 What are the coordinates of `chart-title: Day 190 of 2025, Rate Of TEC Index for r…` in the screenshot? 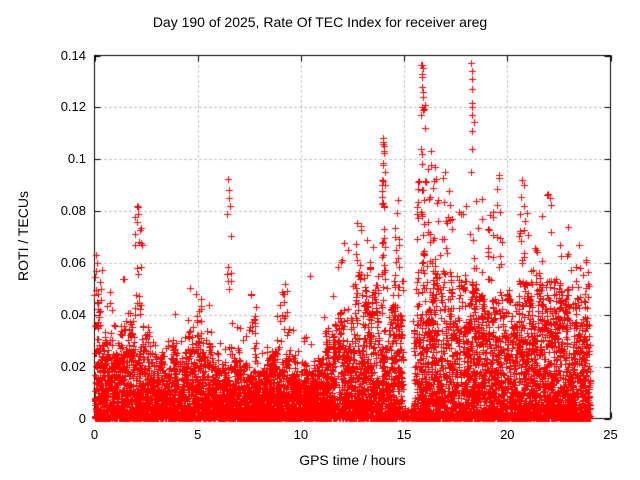 It's located at (320, 22).